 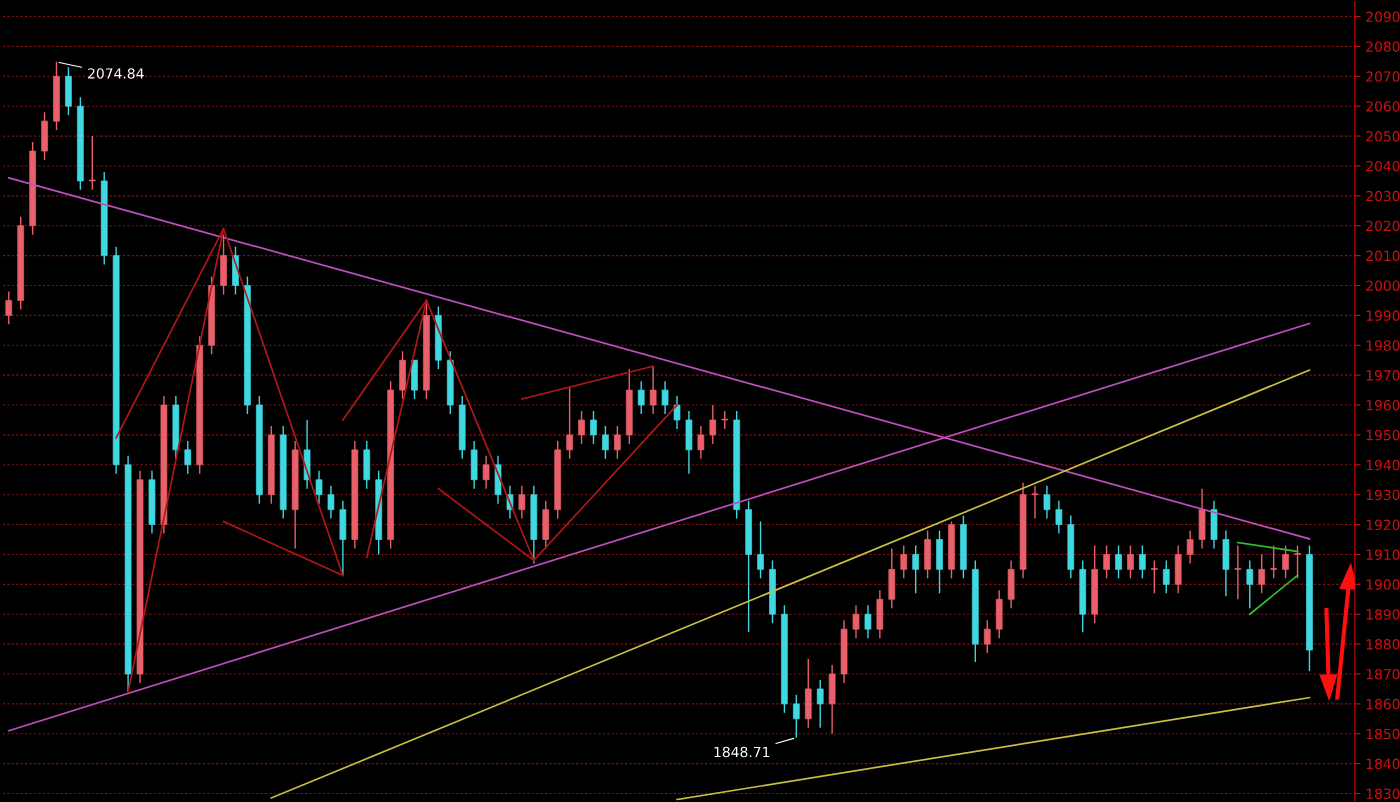 I want to click on annotation: 2074.84, so click(x=116, y=73).